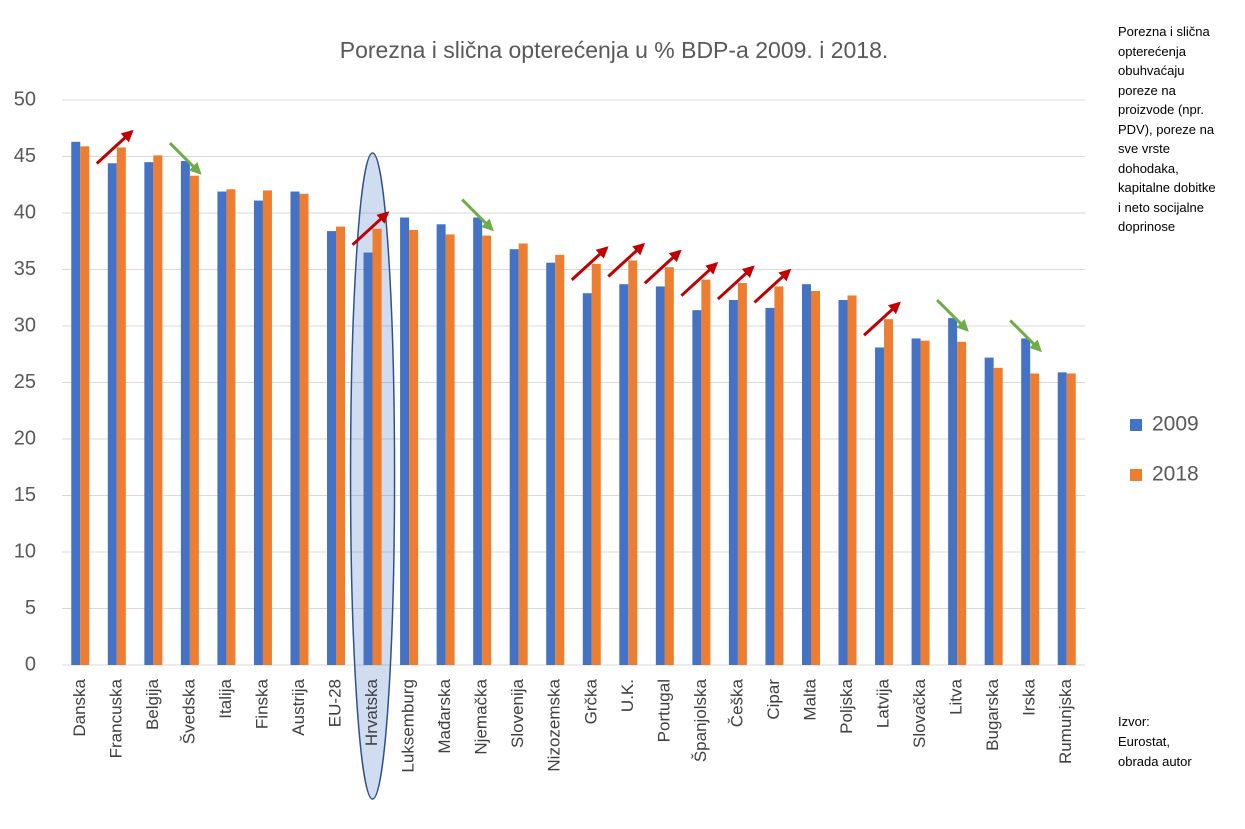 Image resolution: width=1245 pixels, height=829 pixels. I want to click on x-tick-label: Malta, so click(809, 699).